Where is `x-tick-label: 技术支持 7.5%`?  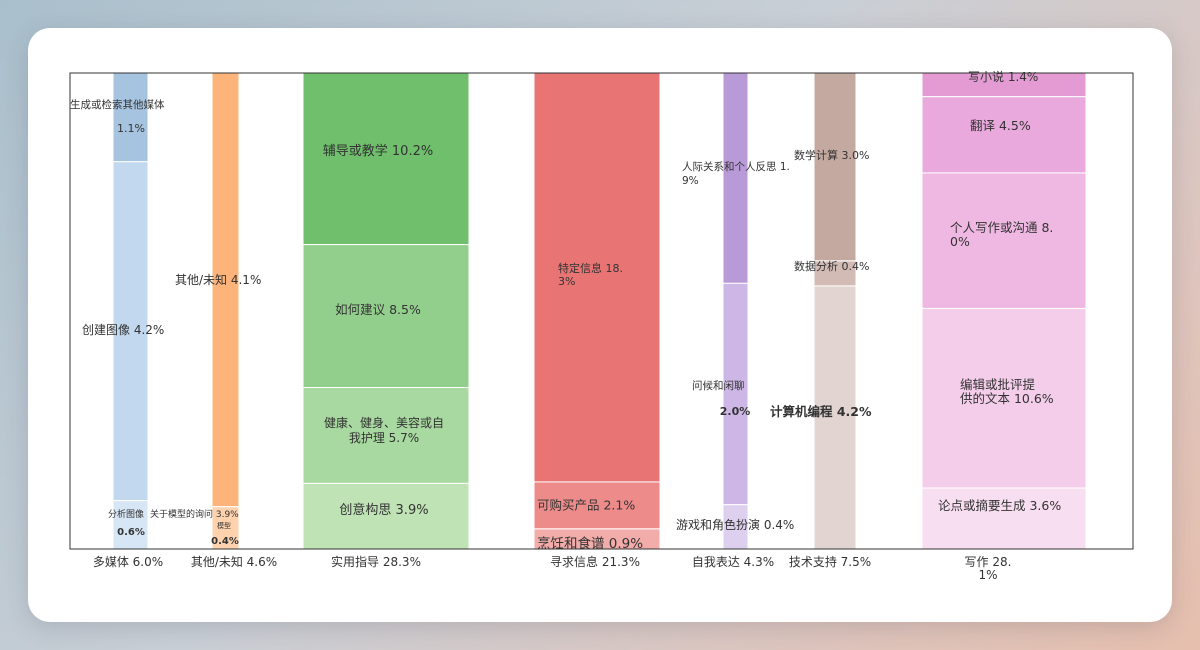 x-tick-label: 技术支持 7.5% is located at coordinates (830, 561).